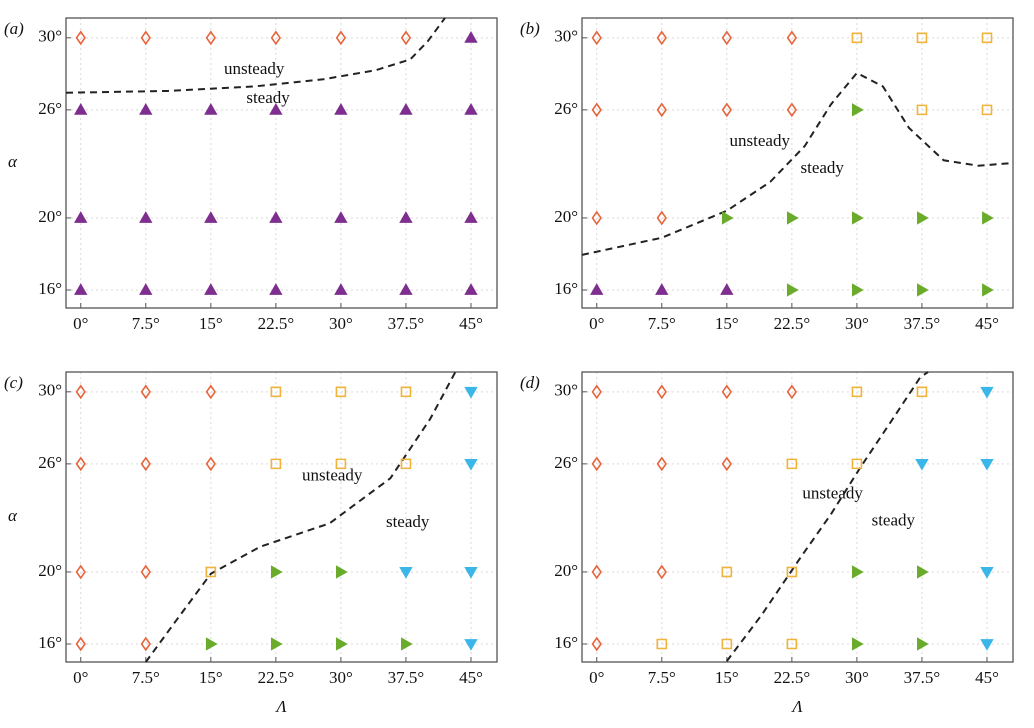  Describe the element at coordinates (530, 28) in the screenshot. I see `panel-label: (b)` at that location.